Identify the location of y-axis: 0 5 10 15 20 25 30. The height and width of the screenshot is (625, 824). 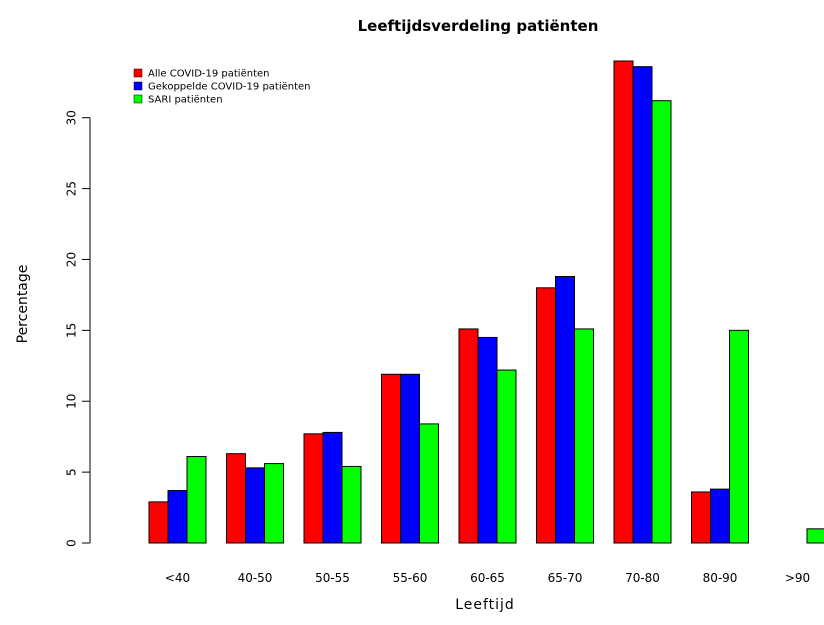
(78, 328).